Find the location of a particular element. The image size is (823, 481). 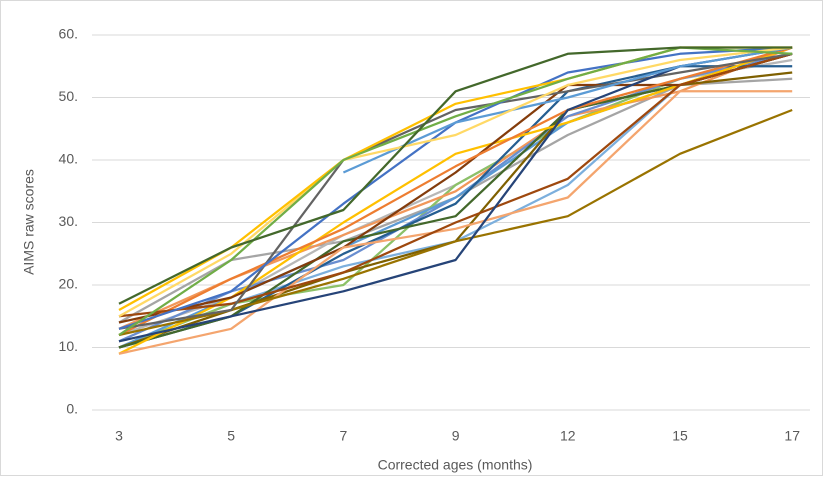

x-tick-label: 9 is located at coordinates (456, 436).